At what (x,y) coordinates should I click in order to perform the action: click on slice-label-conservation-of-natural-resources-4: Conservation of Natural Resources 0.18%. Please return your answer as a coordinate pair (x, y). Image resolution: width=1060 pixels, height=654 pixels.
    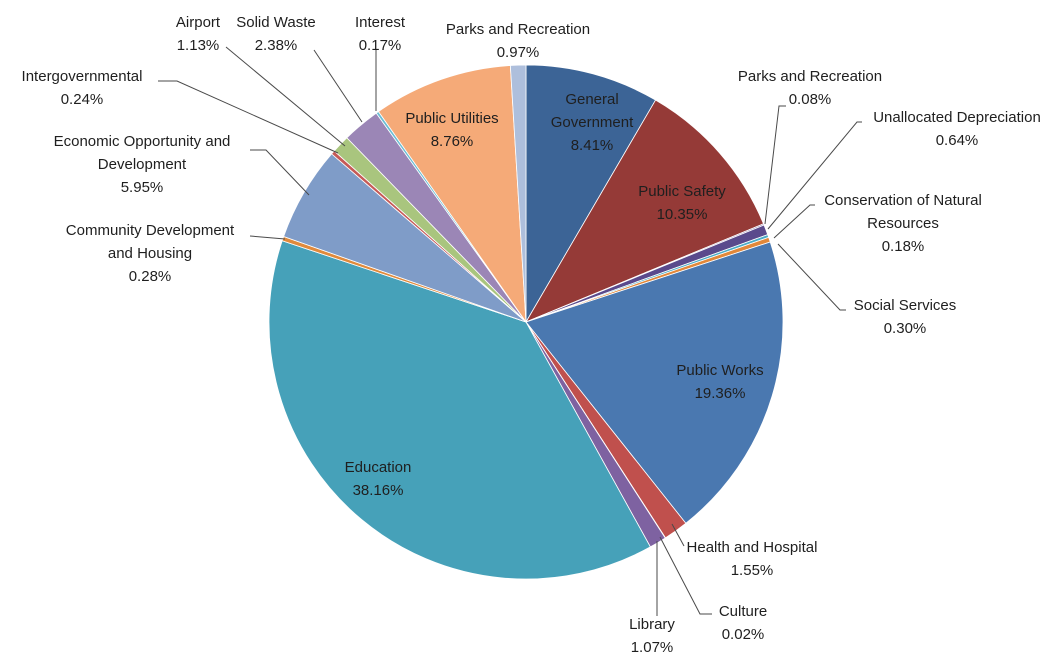
    Looking at the image, I should click on (903, 223).